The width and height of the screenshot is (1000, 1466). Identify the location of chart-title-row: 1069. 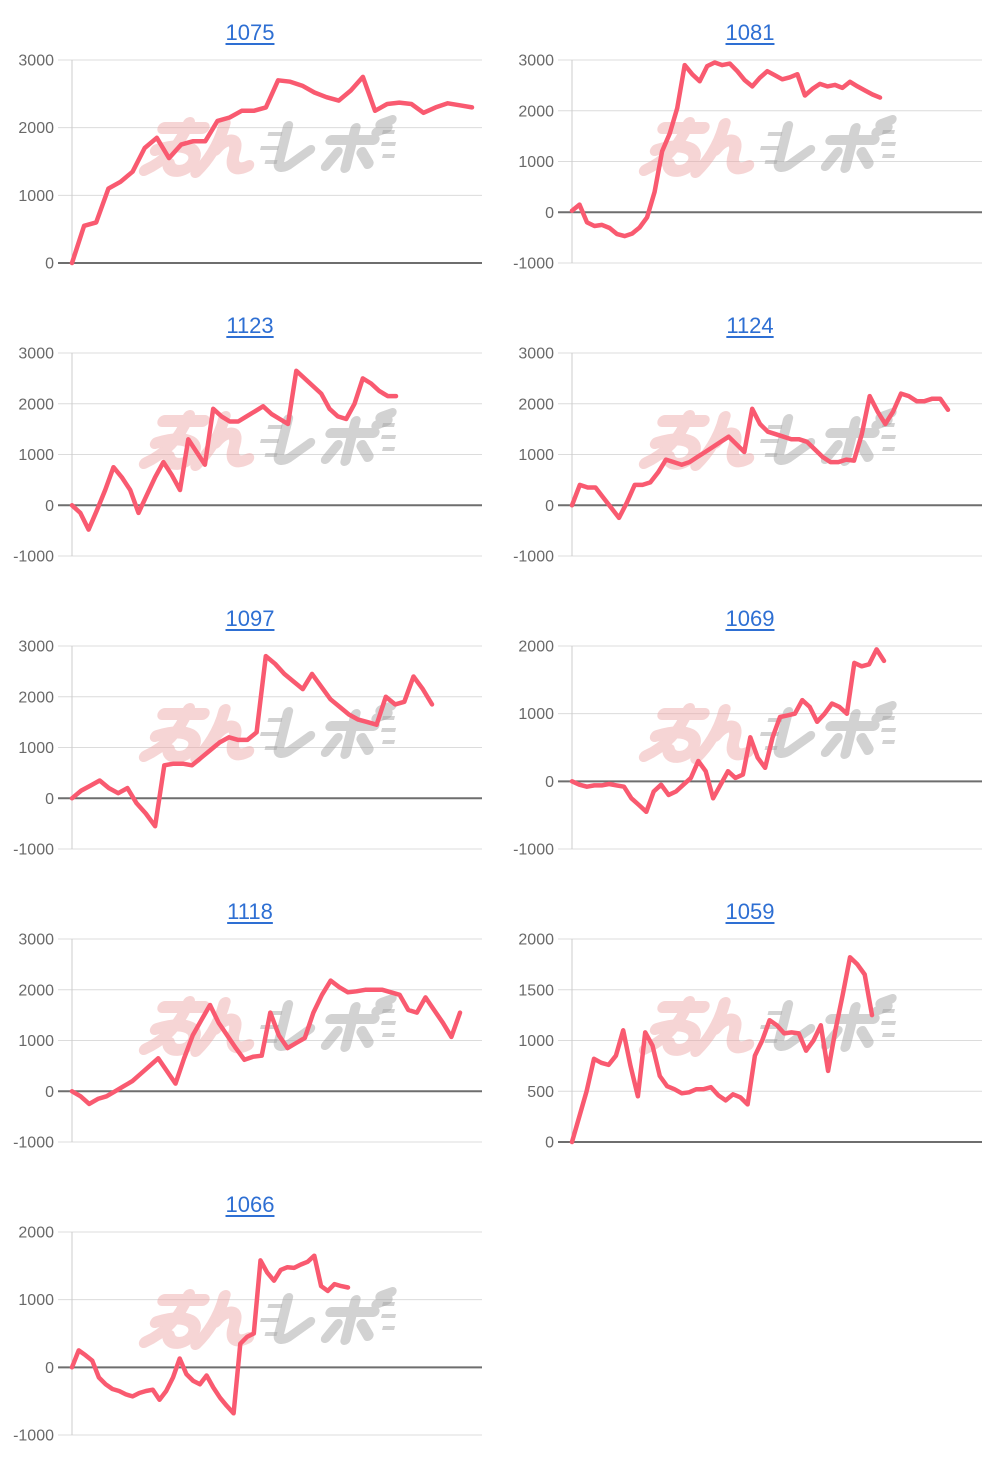
(750, 611).